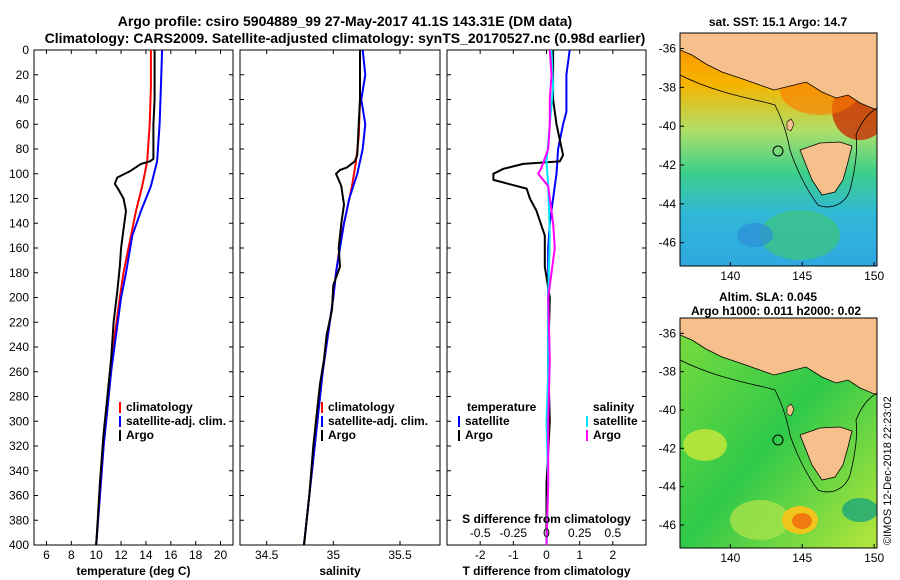 The width and height of the screenshot is (900, 580). Describe the element at coordinates (19, 347) in the screenshot. I see `depth-tick-label: 240` at that location.